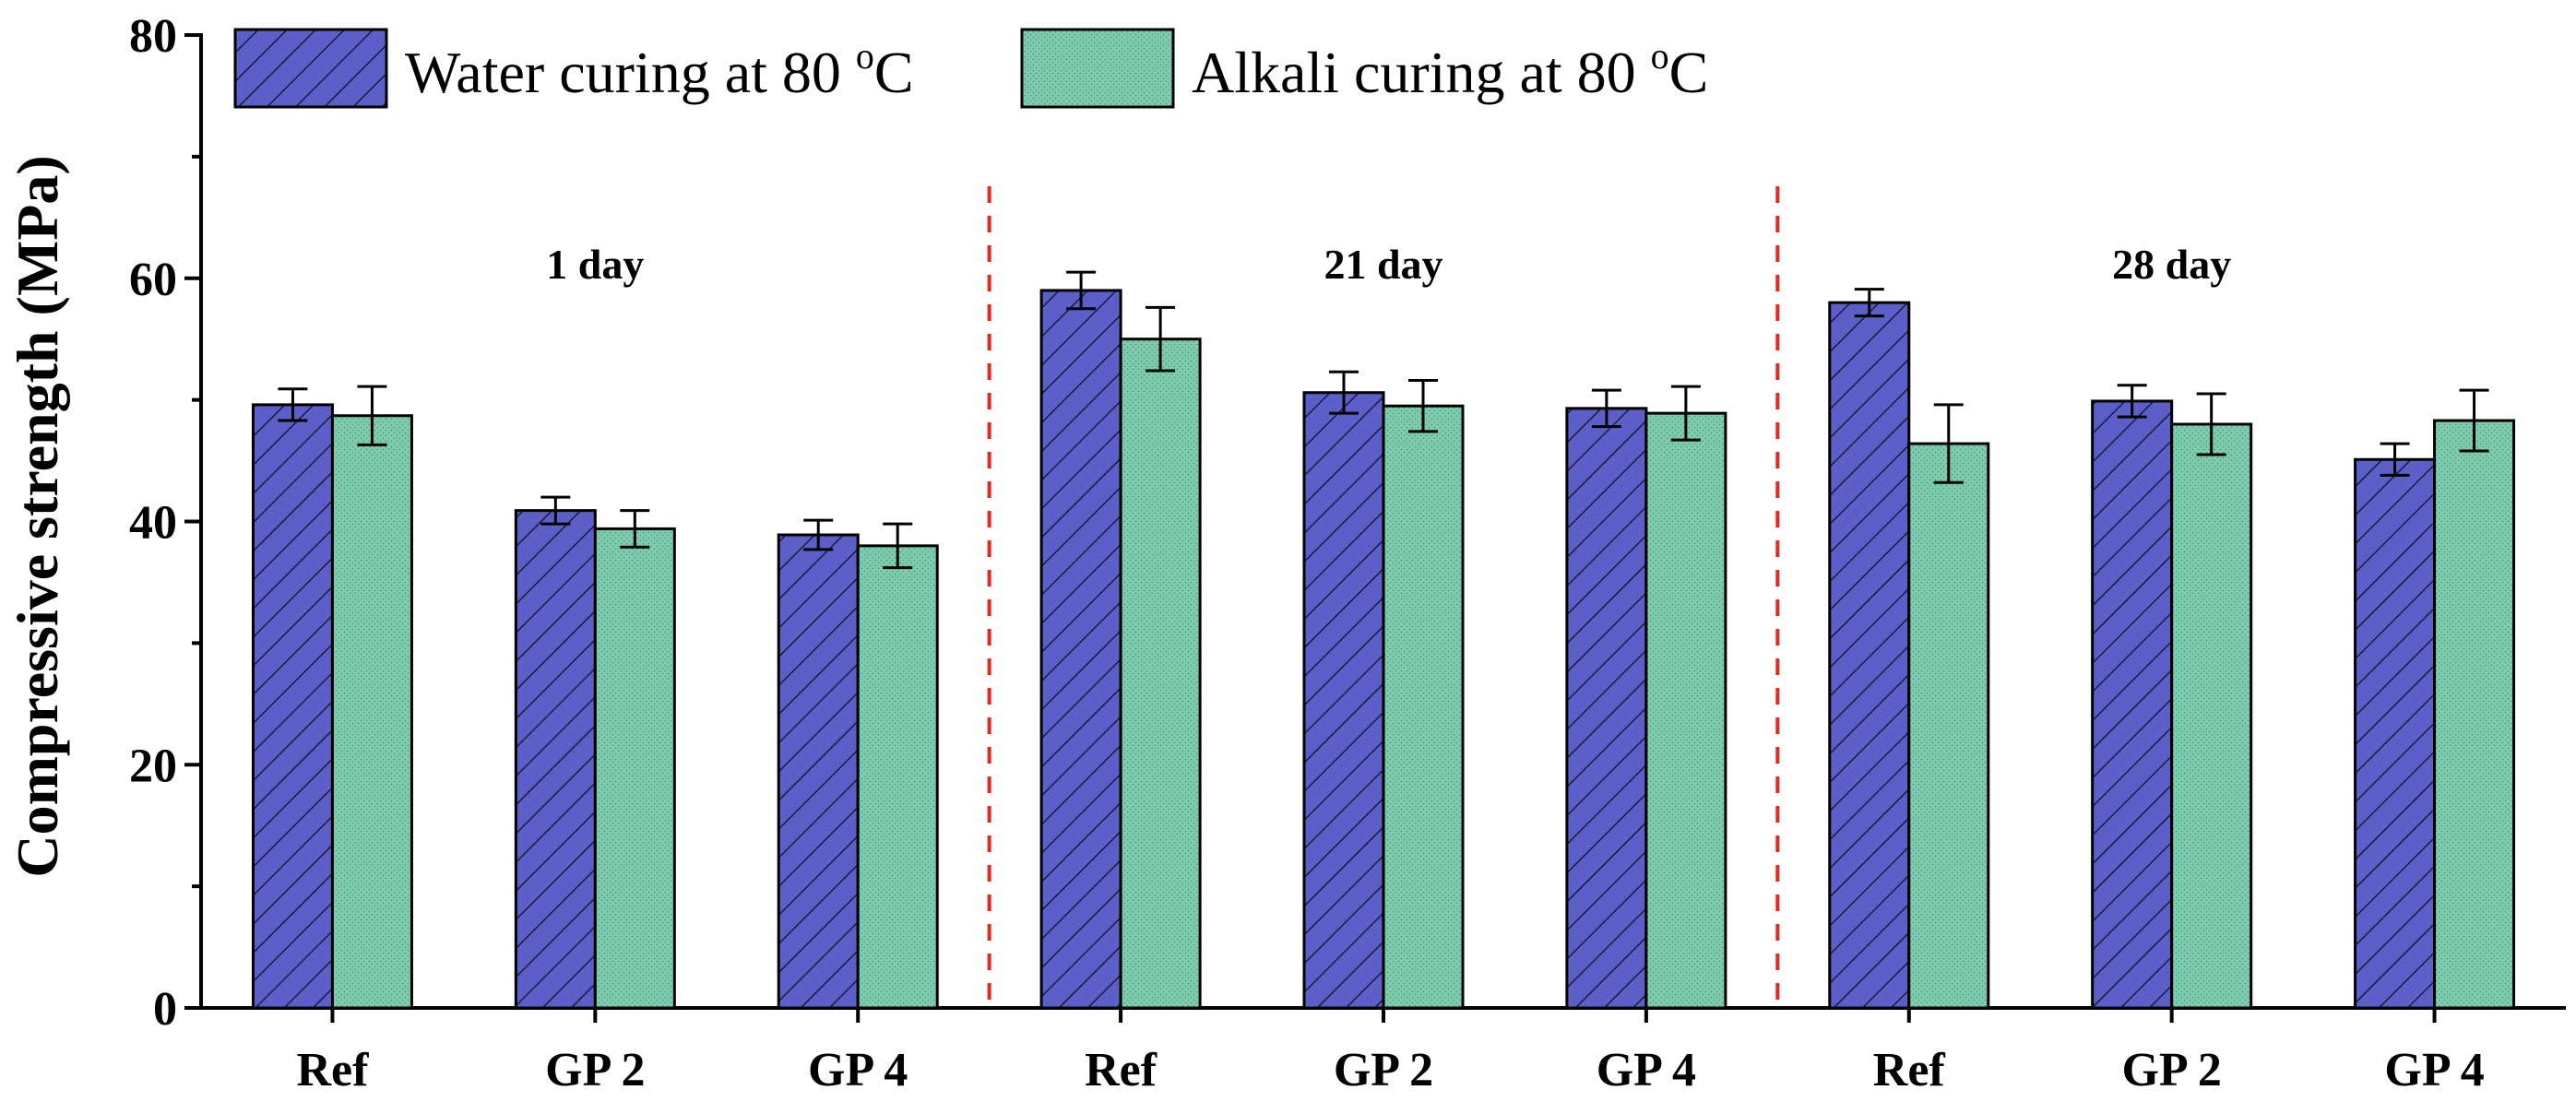  I want to click on group-labels: 1 day 21 day 28 day, so click(1388, 264).